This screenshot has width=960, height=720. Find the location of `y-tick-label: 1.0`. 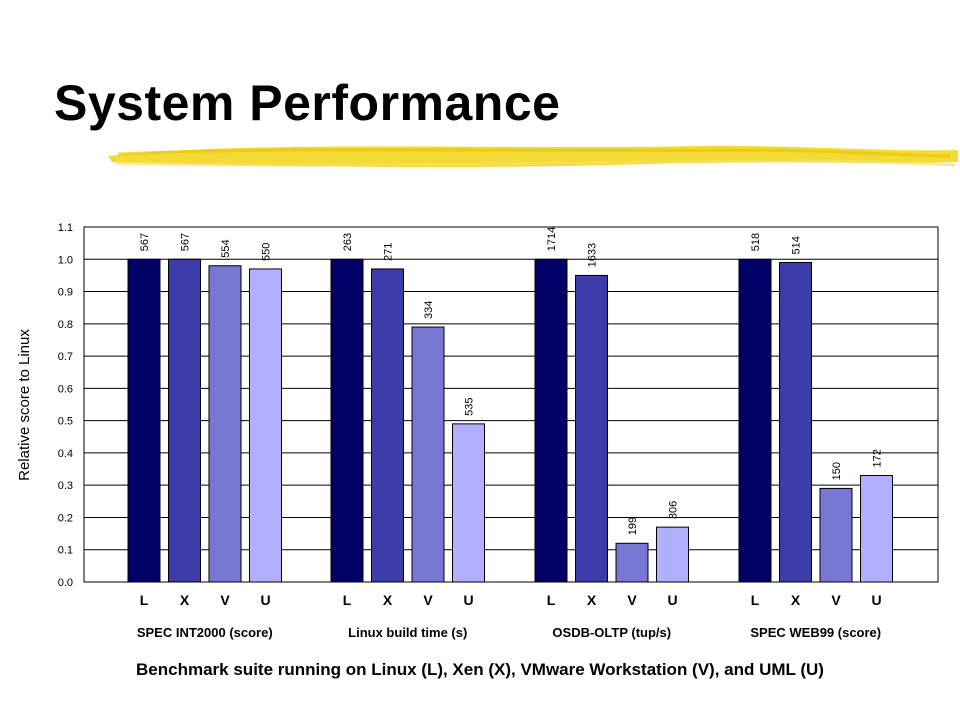

y-tick-label: 1.0 is located at coordinates (65, 260).